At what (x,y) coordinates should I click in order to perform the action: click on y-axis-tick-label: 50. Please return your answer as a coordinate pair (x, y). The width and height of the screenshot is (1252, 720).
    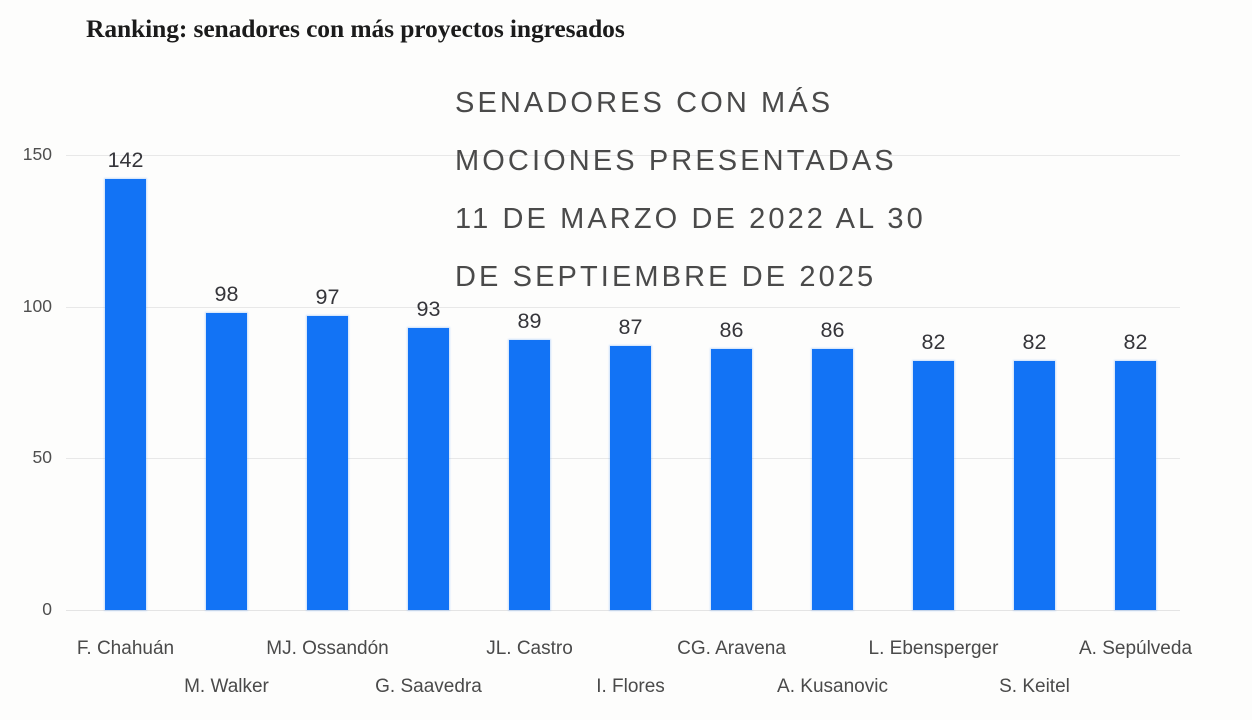
    Looking at the image, I should click on (42, 457).